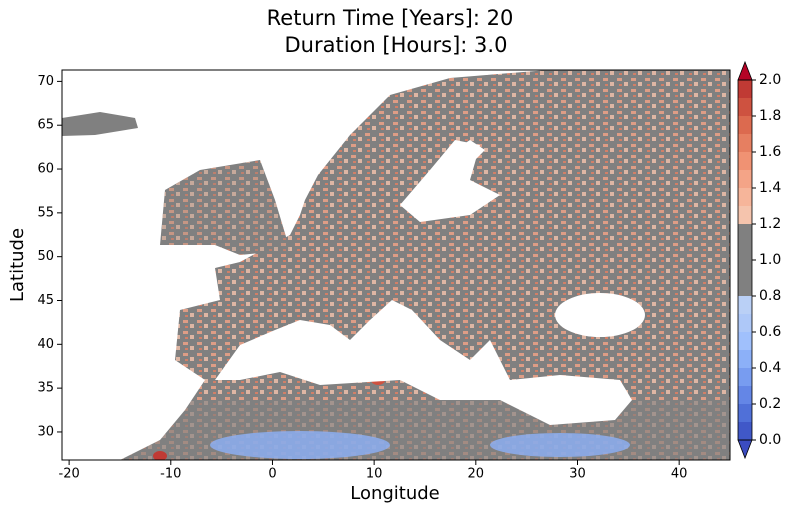 This screenshot has width=800, height=517. What do you see at coordinates (390, 18) in the screenshot?
I see `chart-title: Return Time [Years]: 20` at bounding box center [390, 18].